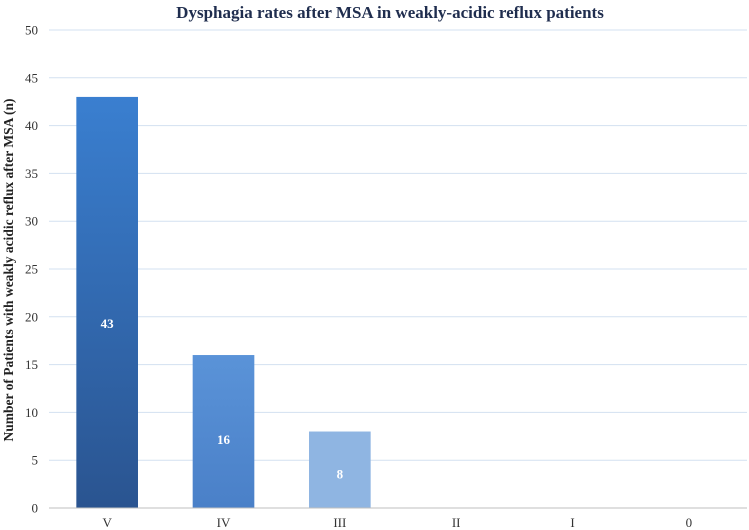 This screenshot has width=749, height=530. I want to click on y-tick-label: 30, so click(31, 221).